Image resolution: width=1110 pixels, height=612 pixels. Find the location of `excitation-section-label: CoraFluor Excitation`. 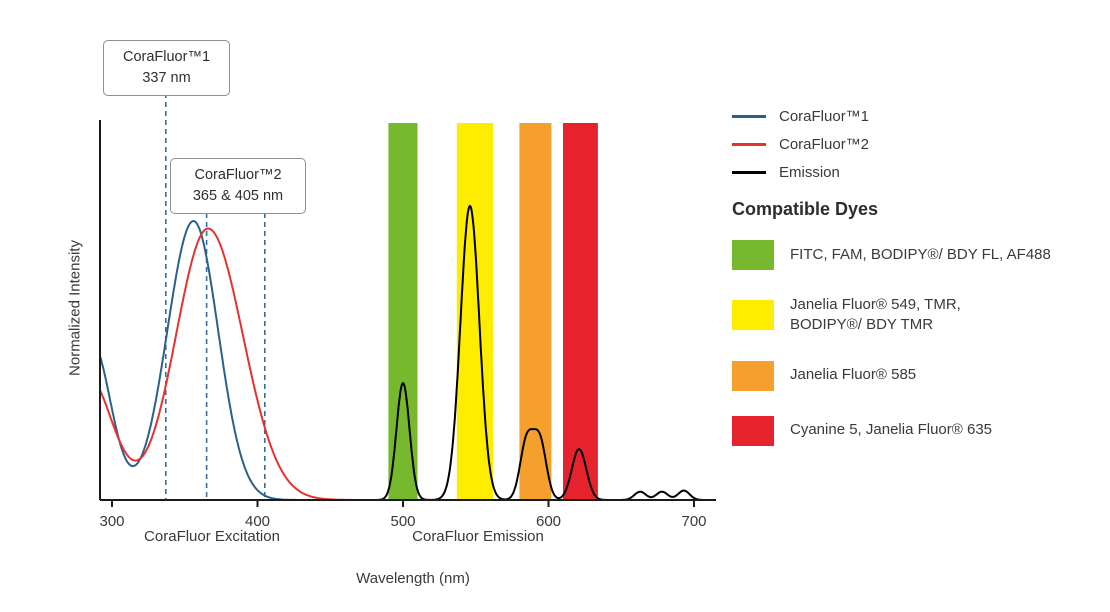

excitation-section-label: CoraFluor Excitation is located at coordinates (212, 536).